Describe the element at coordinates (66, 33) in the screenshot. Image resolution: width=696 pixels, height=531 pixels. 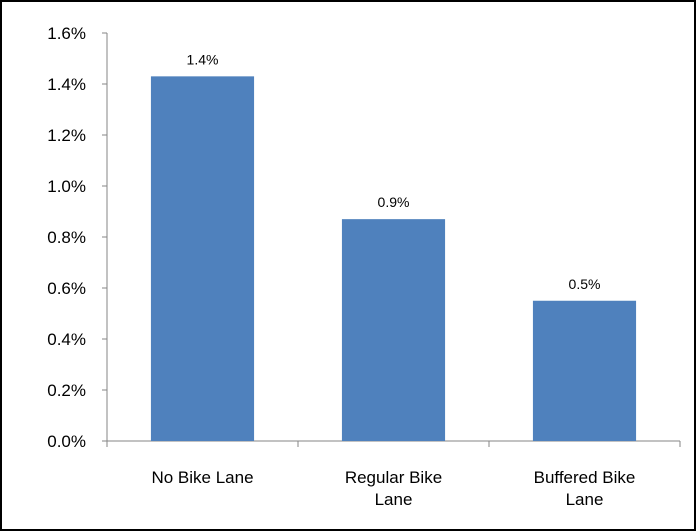
I see `y-tick-label: 1.6%` at that location.